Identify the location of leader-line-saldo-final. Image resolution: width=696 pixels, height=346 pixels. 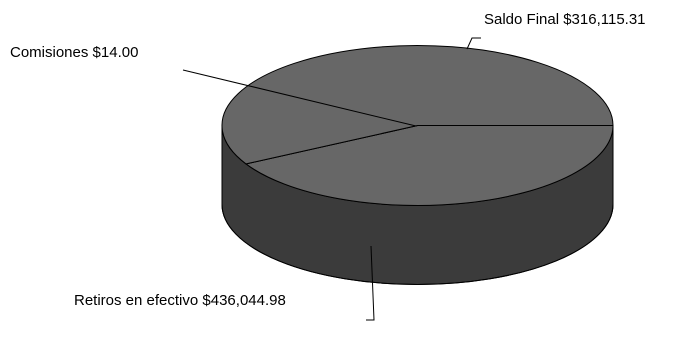
(473, 43).